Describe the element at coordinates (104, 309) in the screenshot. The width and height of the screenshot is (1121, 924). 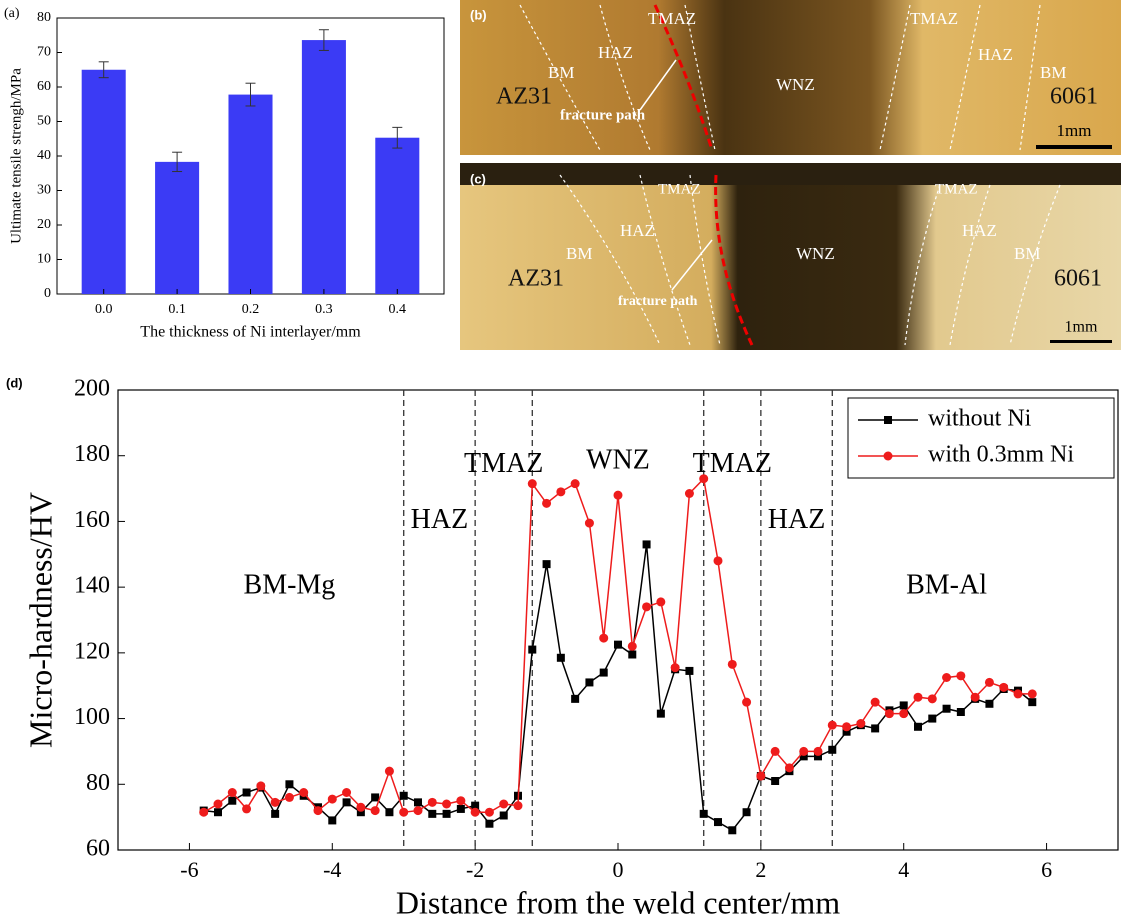
I see `x-tick-label: 0.0` at that location.